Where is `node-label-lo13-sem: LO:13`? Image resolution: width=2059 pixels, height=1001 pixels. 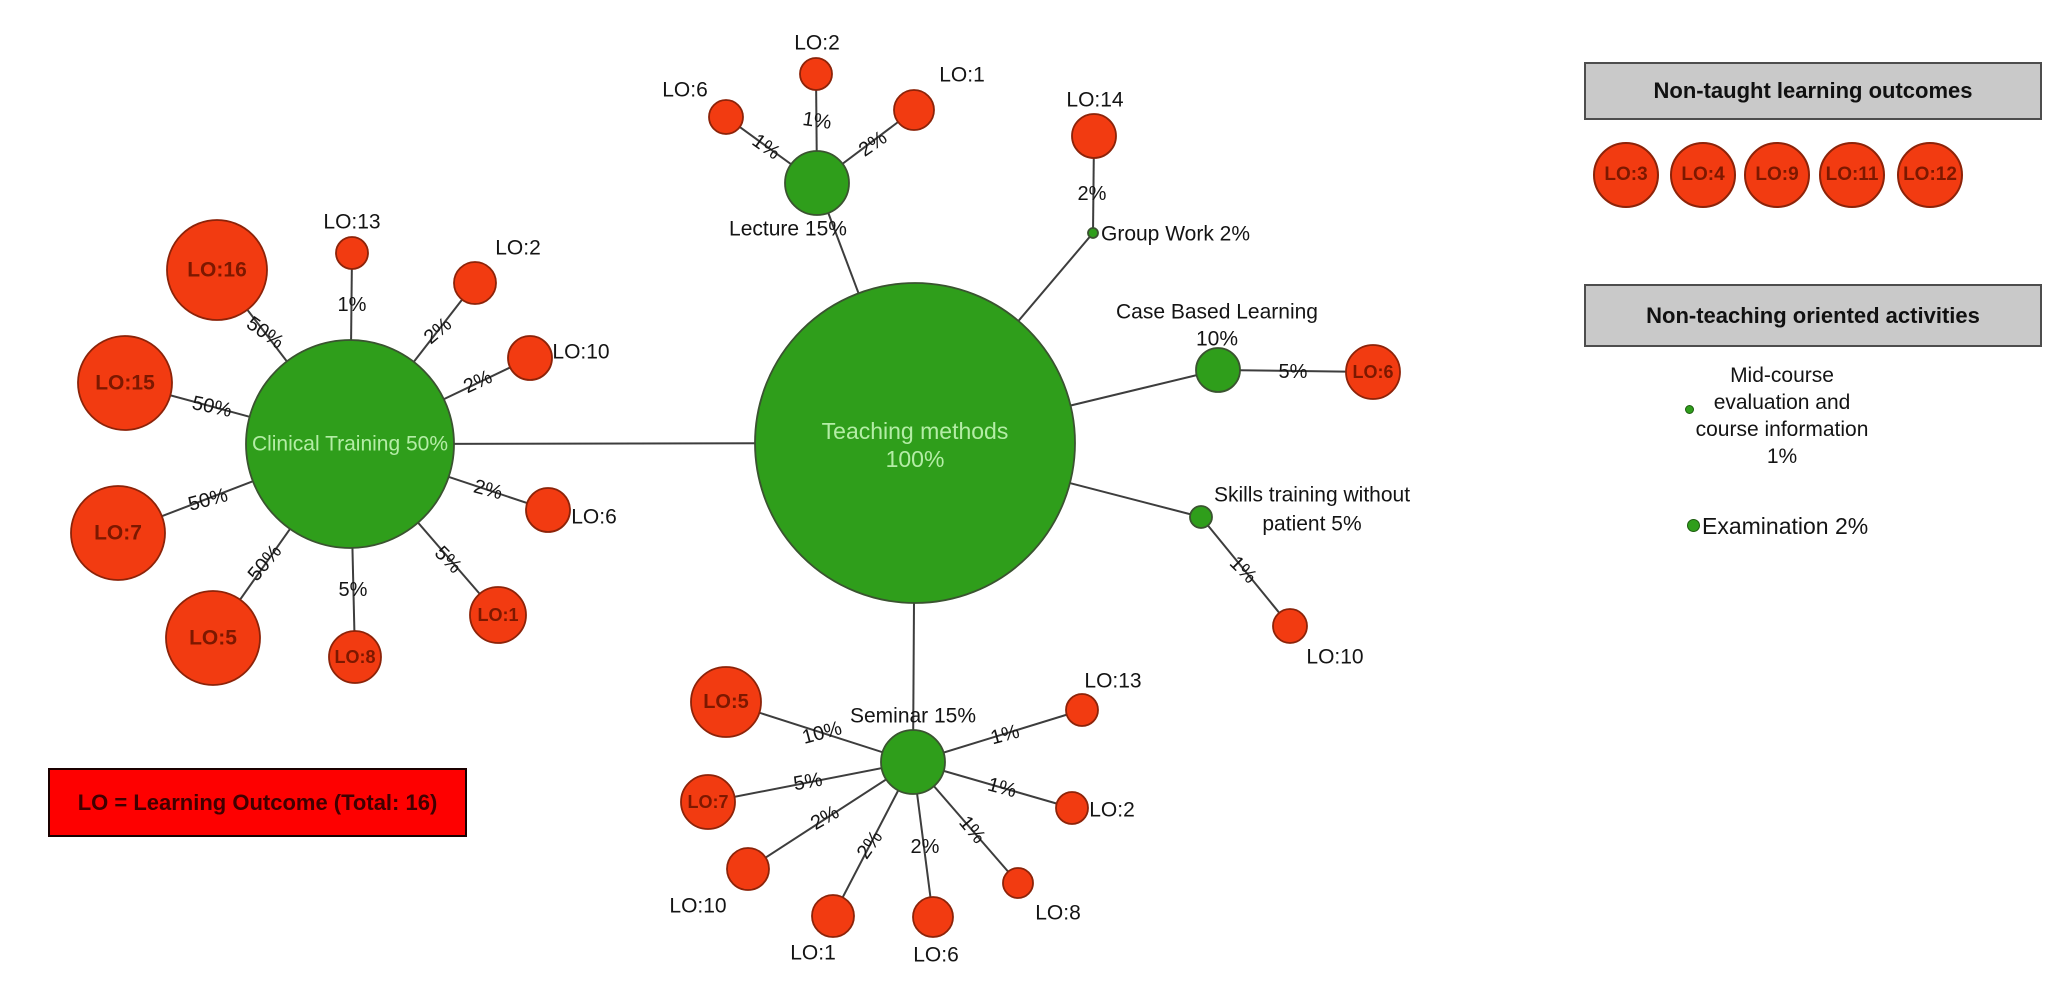
node-label-lo13-sem: LO:13 is located at coordinates (1112, 681).